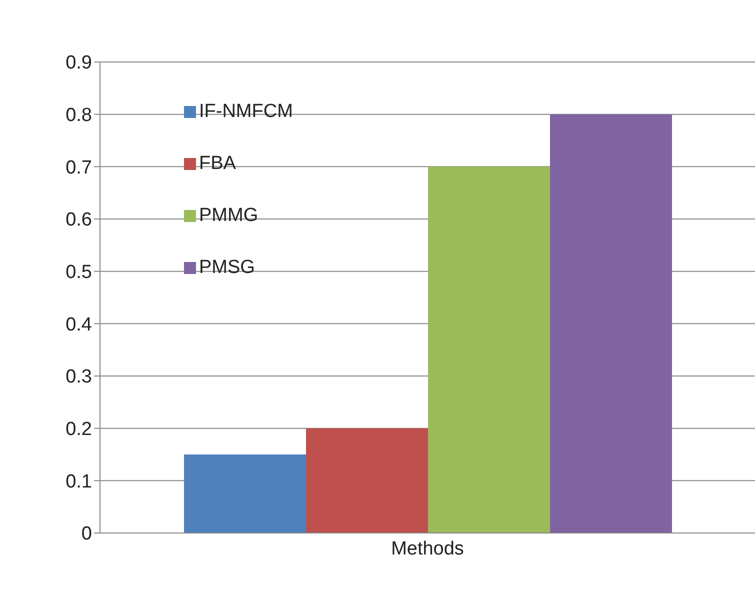  What do you see at coordinates (79, 63) in the screenshot?
I see `y-tick-label: 0.9` at bounding box center [79, 63].